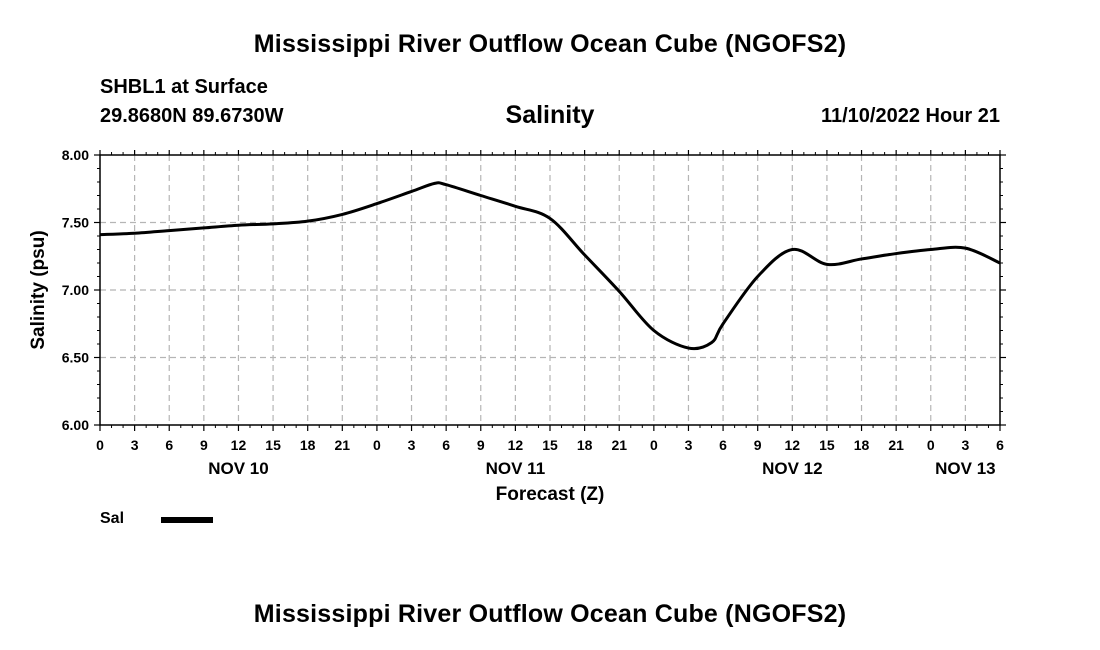 The height and width of the screenshot is (650, 1100). I want to click on x-axis-label: Forecast (Z), so click(550, 494).